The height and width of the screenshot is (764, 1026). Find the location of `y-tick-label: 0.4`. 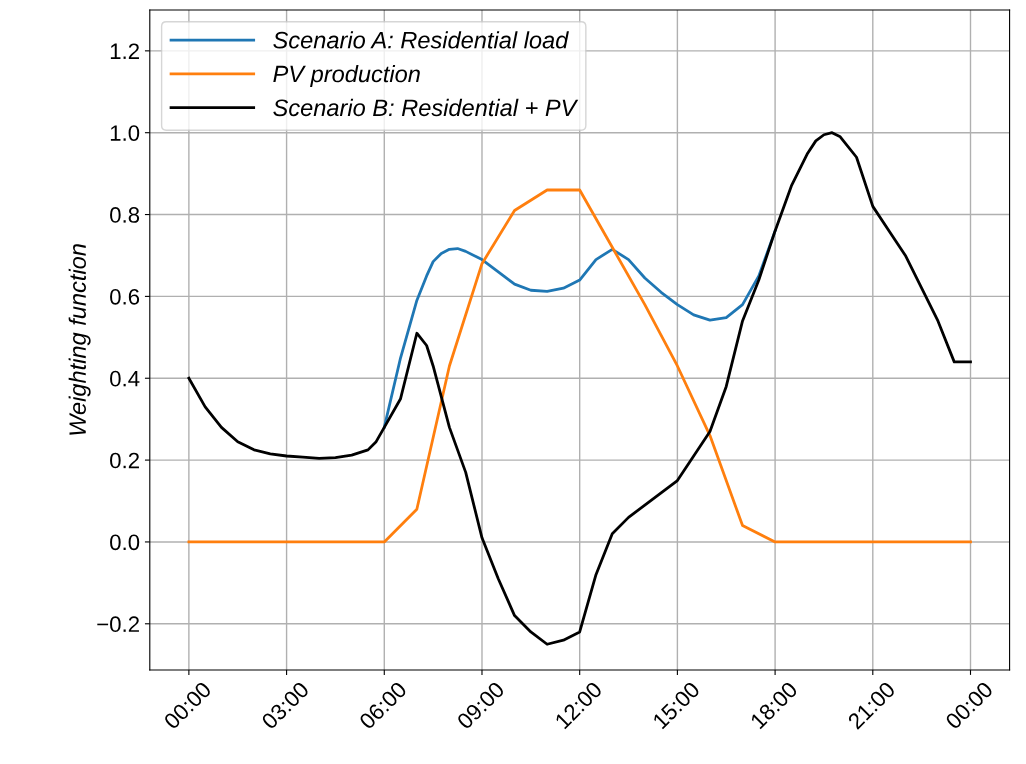

y-tick-label: 0.4 is located at coordinates (125, 378).